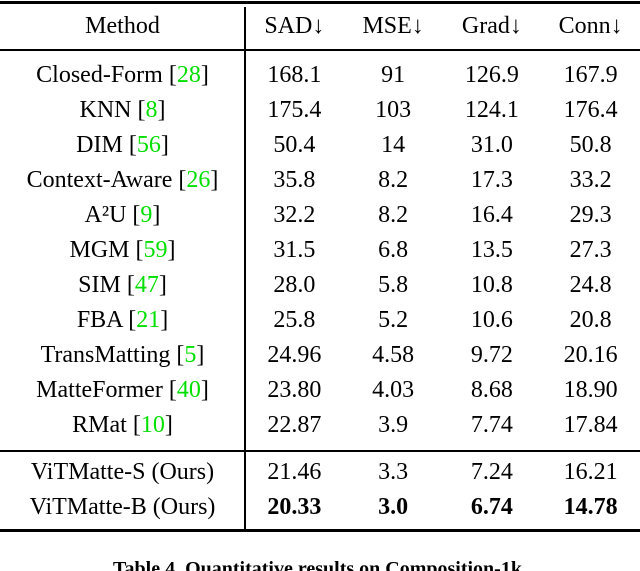 This screenshot has height=571, width=640. I want to click on metric-value: 50.4, so click(294, 145).